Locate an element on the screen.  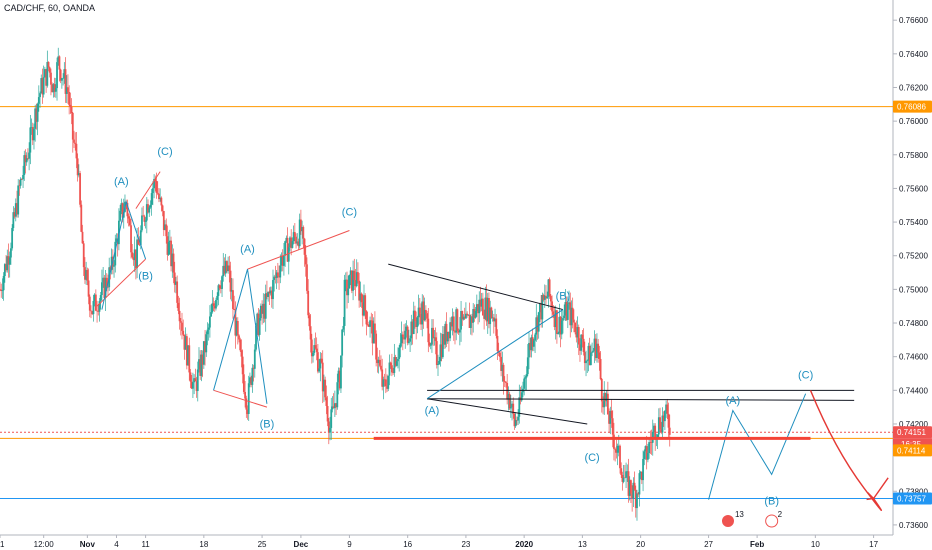
event-count: 13 is located at coordinates (739, 514).